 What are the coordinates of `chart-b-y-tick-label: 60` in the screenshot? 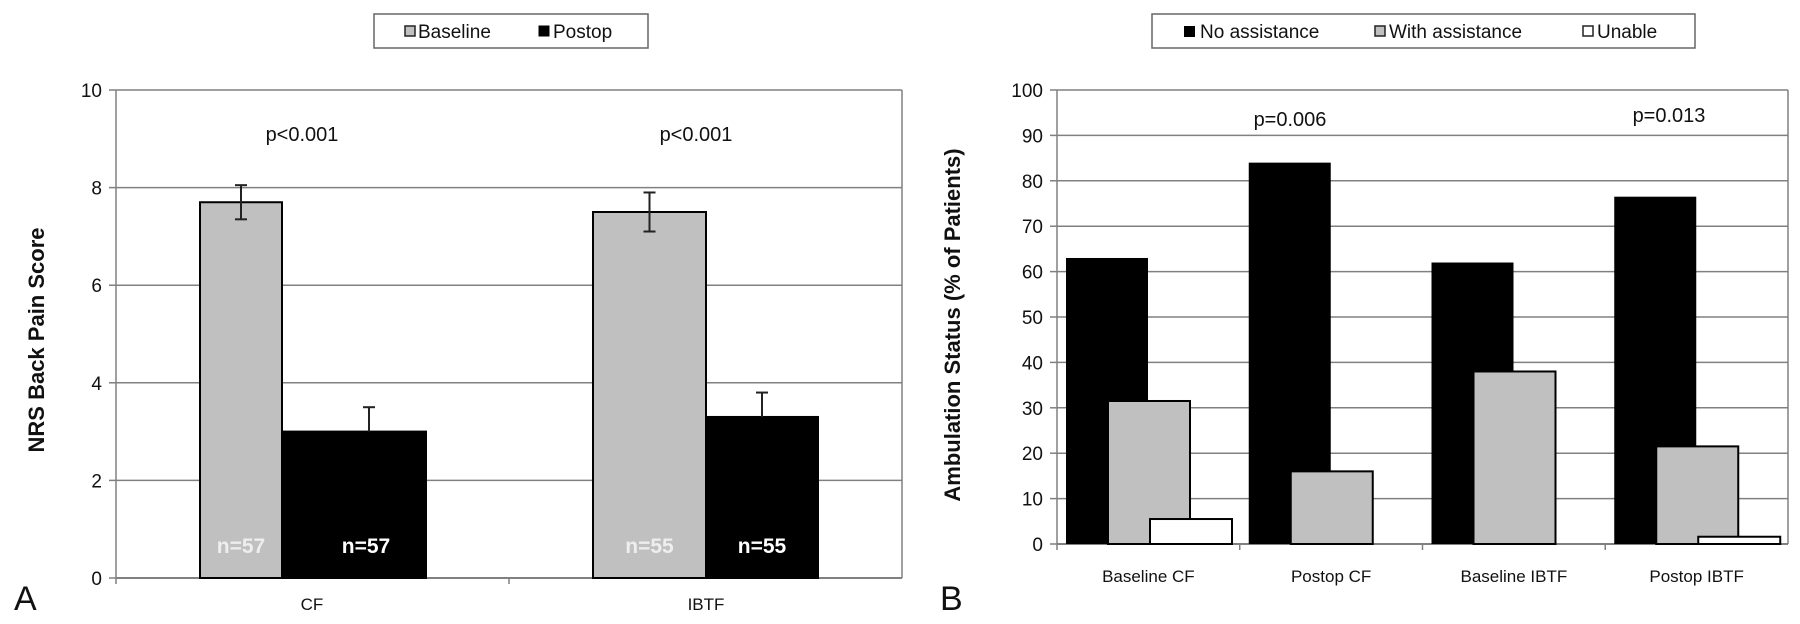 It's located at (1032, 273).